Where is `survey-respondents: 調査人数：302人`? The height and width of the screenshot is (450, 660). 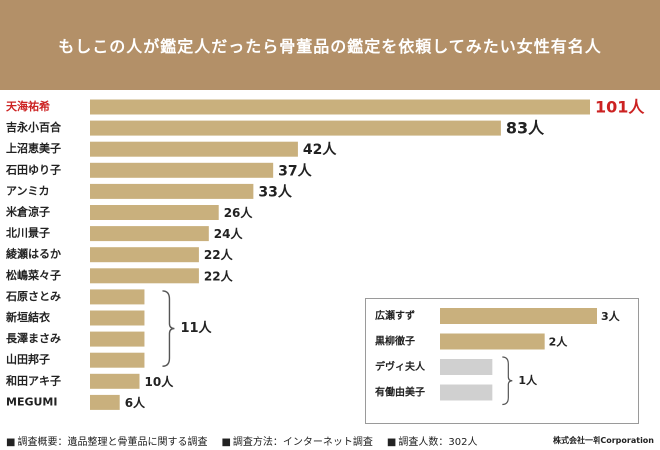 survey-respondents: 調査人数：302人 is located at coordinates (432, 440).